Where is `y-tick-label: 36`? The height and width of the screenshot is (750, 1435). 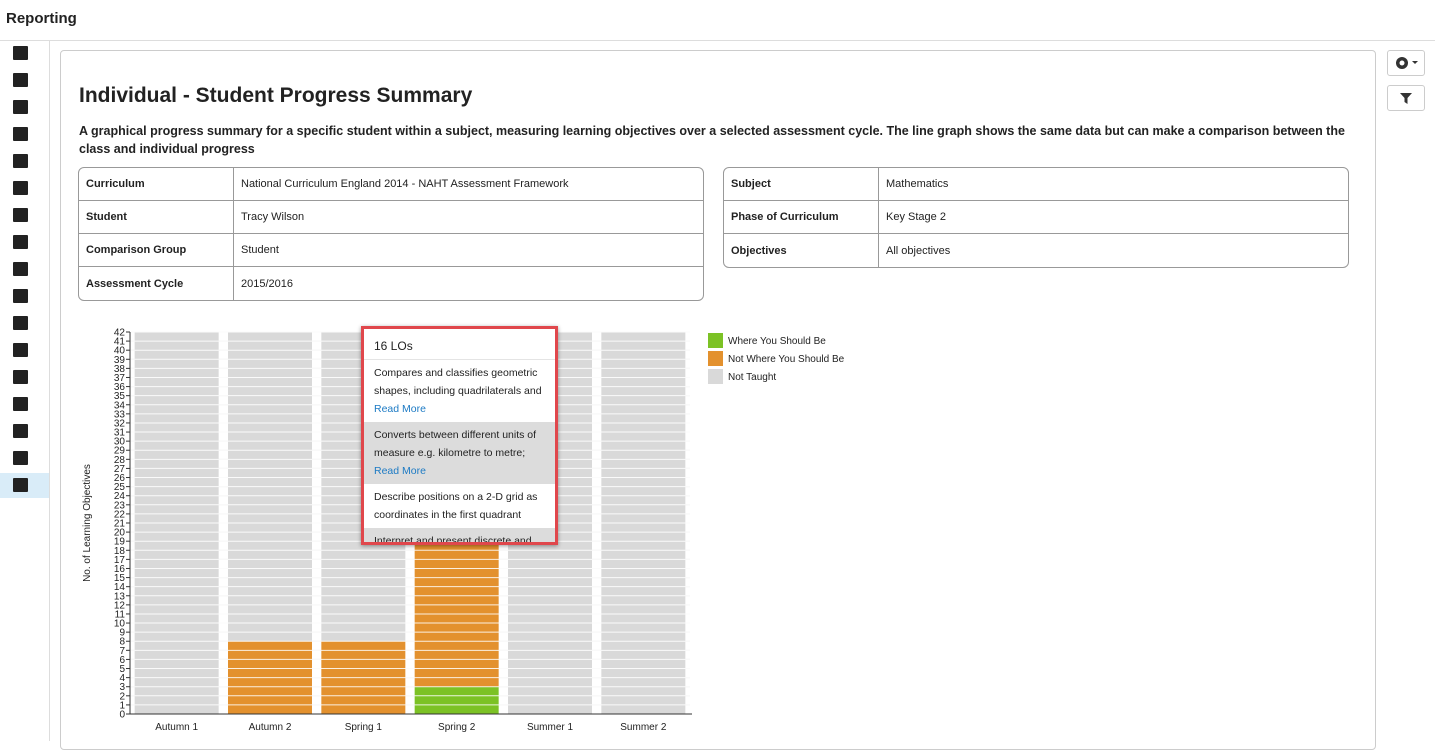
y-tick-label: 36 is located at coordinates (120, 387).